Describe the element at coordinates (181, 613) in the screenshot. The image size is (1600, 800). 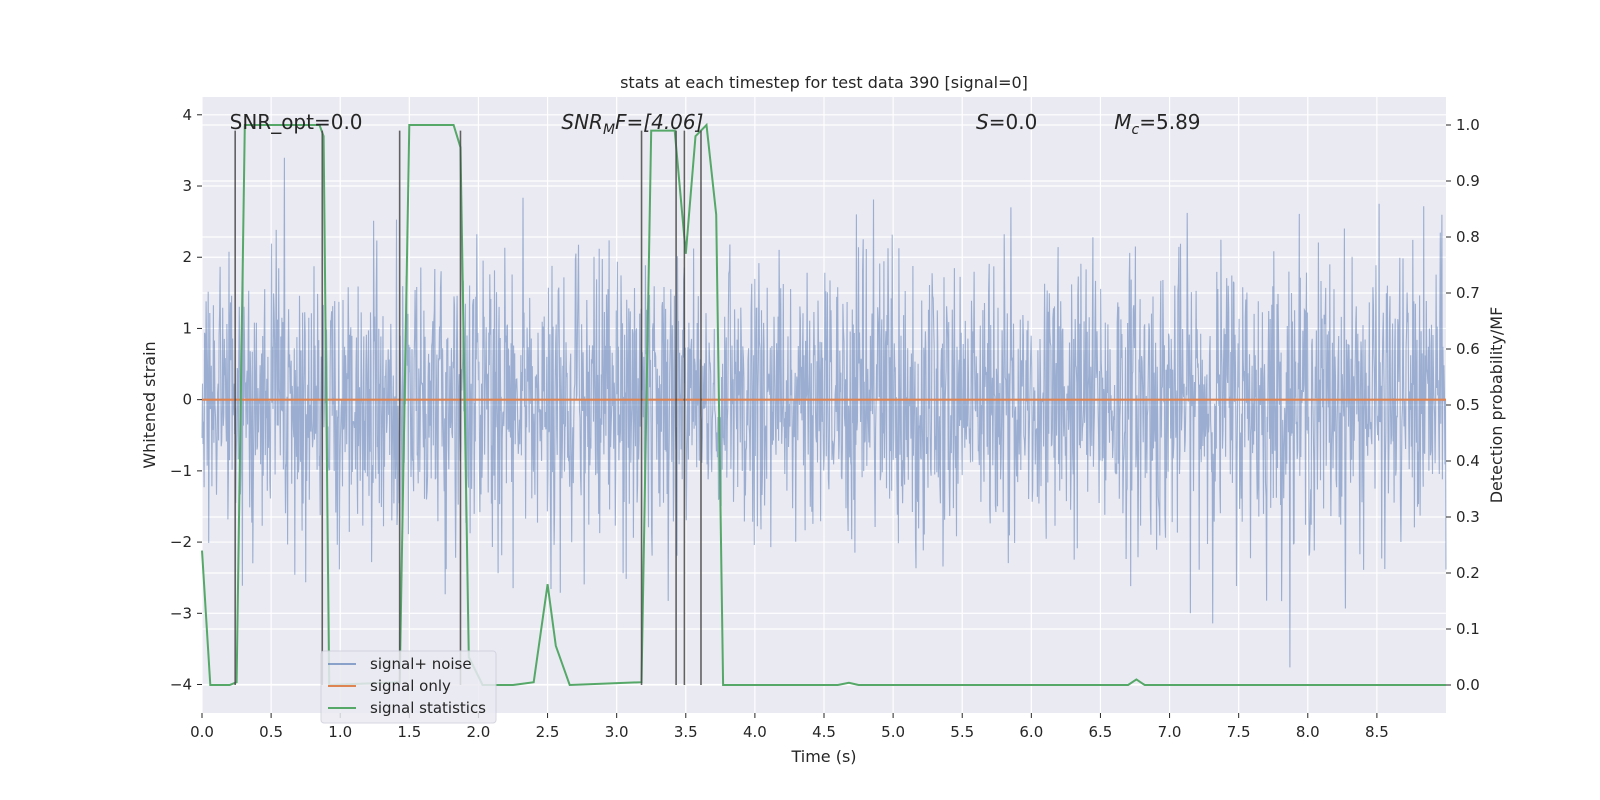
I see `y-tick-label: −3` at that location.